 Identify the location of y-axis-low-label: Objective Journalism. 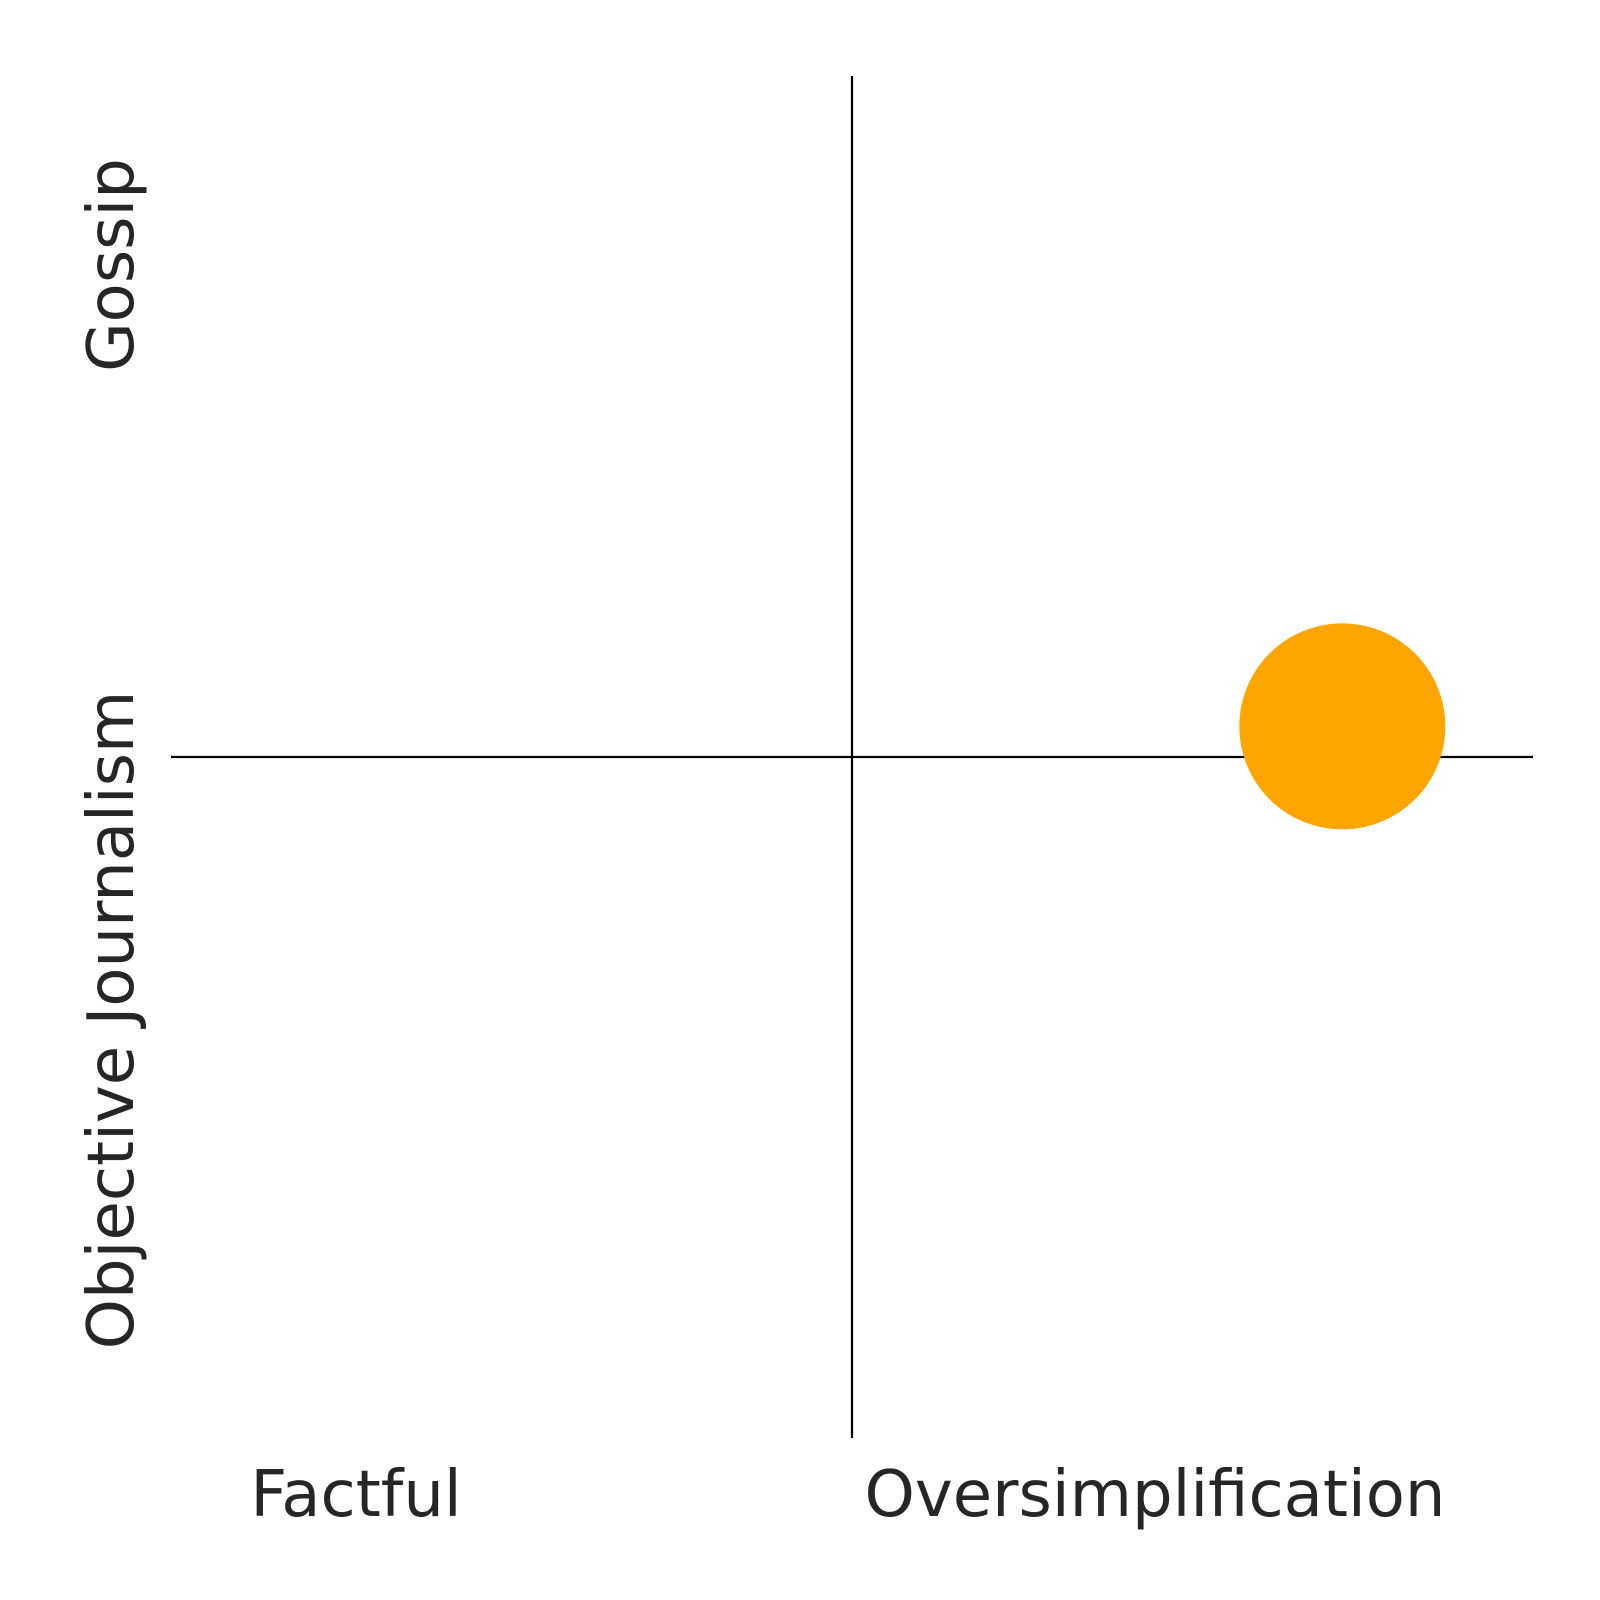
(112, 1020).